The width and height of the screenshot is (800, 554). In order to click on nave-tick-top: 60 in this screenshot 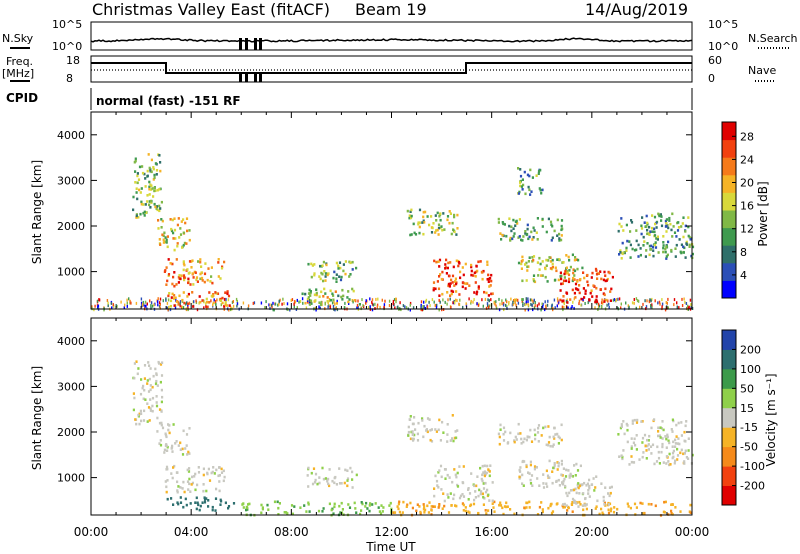, I will do `click(715, 60)`.